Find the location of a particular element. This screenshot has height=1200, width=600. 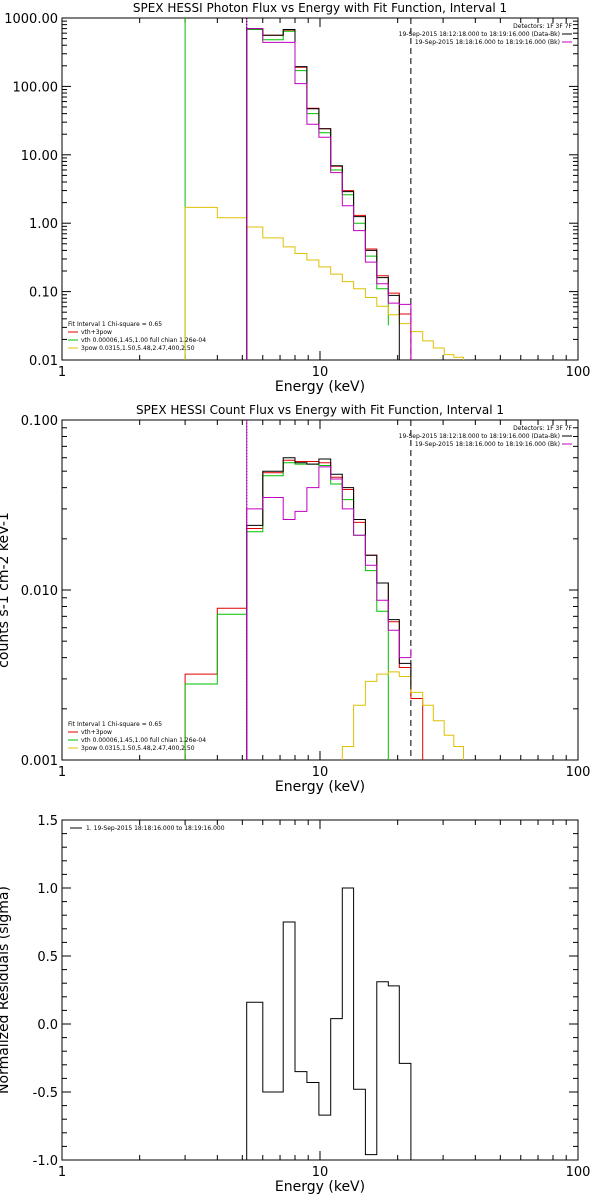

y-tick-label: 100.00 is located at coordinates (36, 87).